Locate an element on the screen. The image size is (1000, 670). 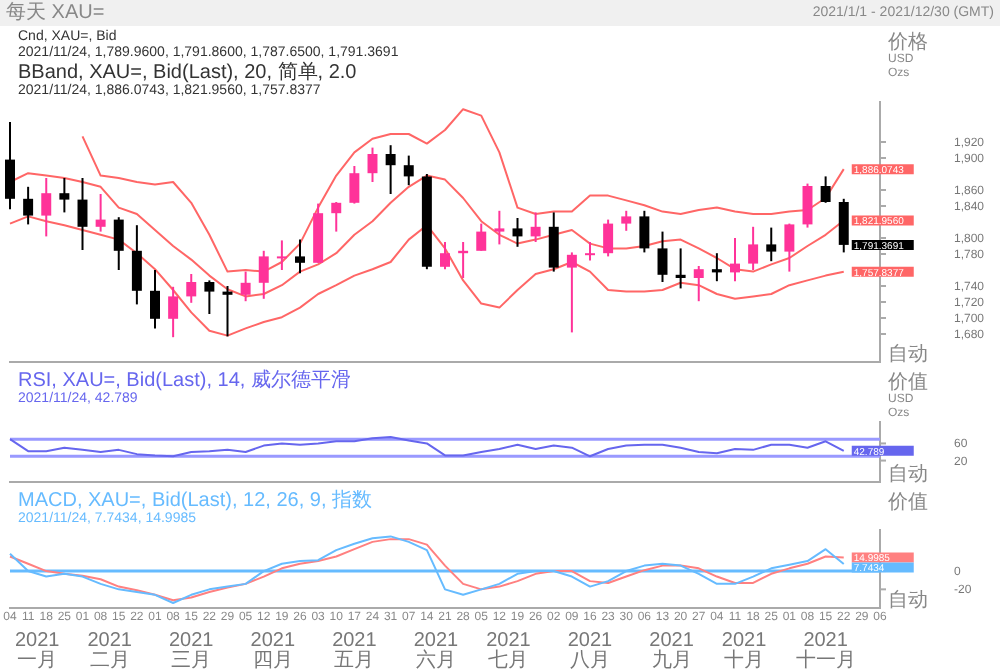
chart-title: RSI, XAU=, Bid(Last), 14, 威尔德平滑 is located at coordinates (184, 380).